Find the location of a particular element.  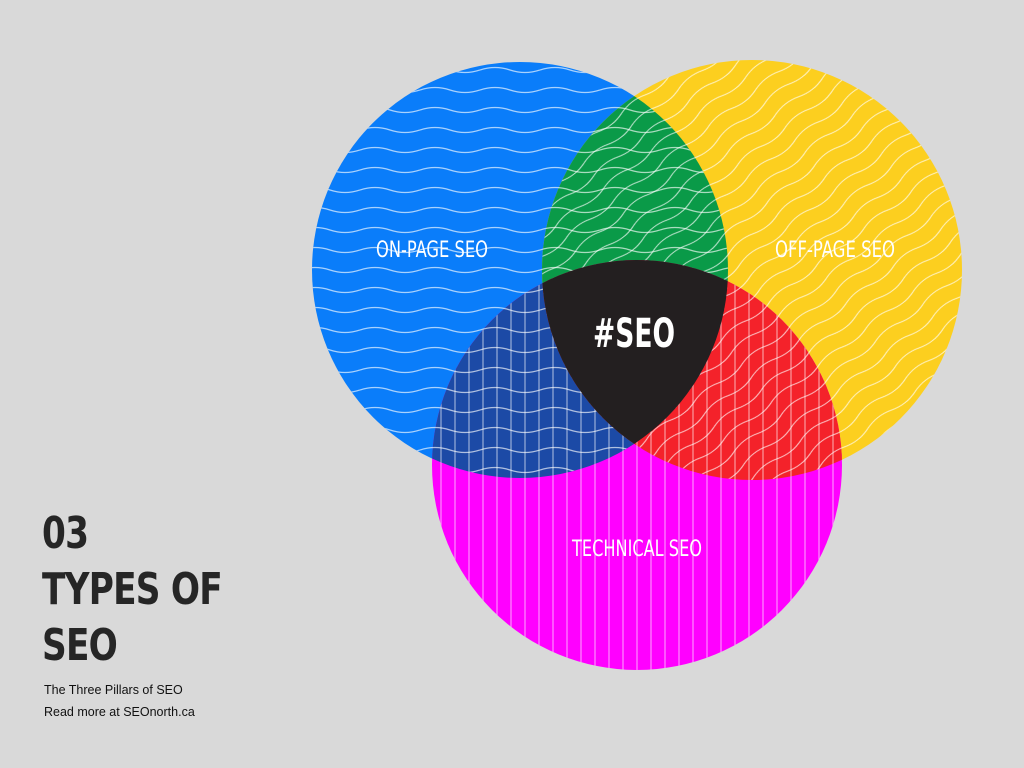

technical-seo-label: TECHNICAL SEO is located at coordinates (636, 549).